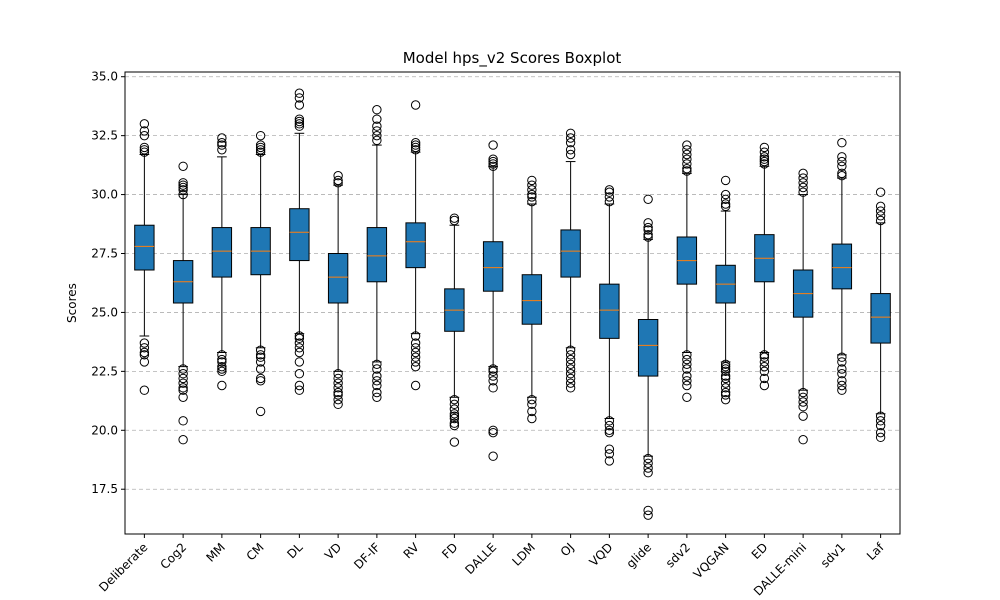 This screenshot has height=600, width=1000. What do you see at coordinates (104, 195) in the screenshot?
I see `y-tick-label: 30.0` at bounding box center [104, 195].